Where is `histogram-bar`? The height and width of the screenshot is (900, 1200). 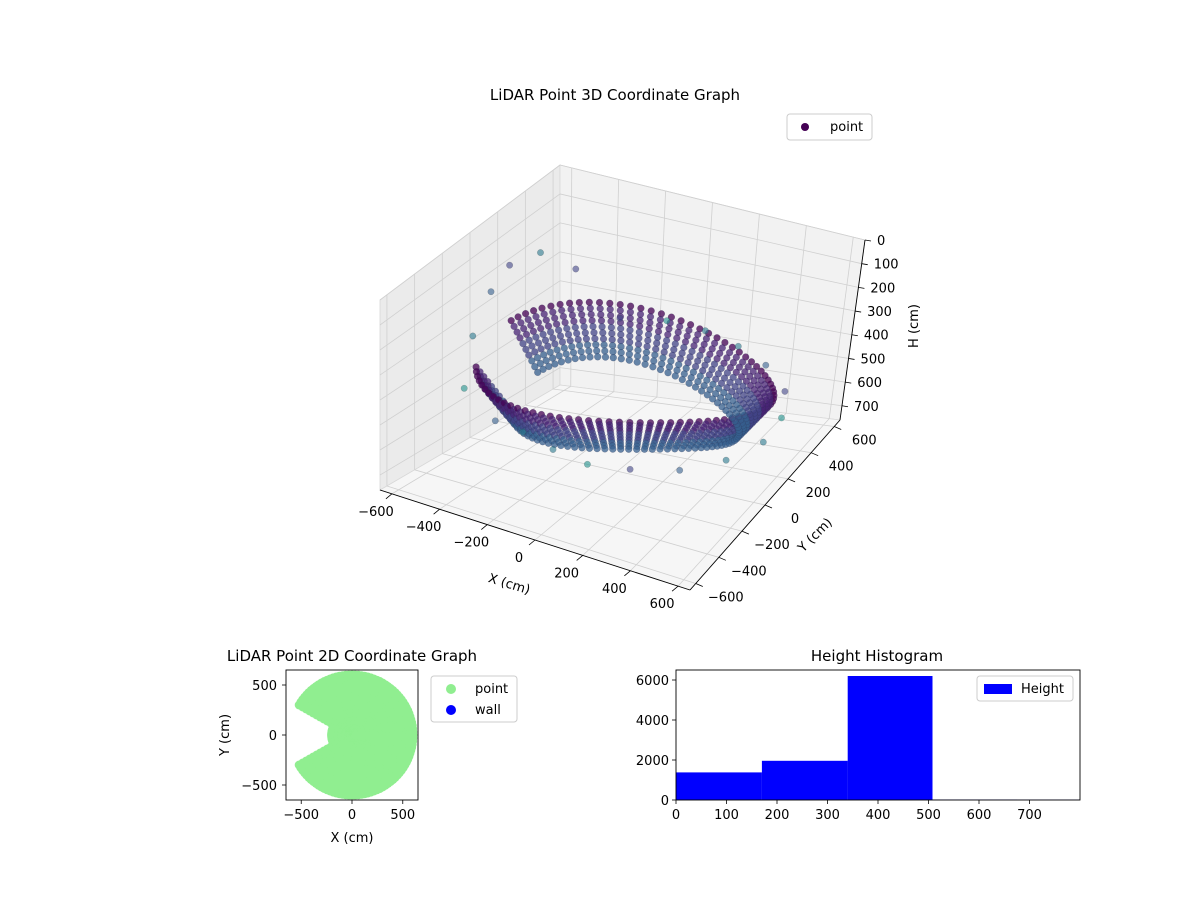 histogram-bar is located at coordinates (890, 738).